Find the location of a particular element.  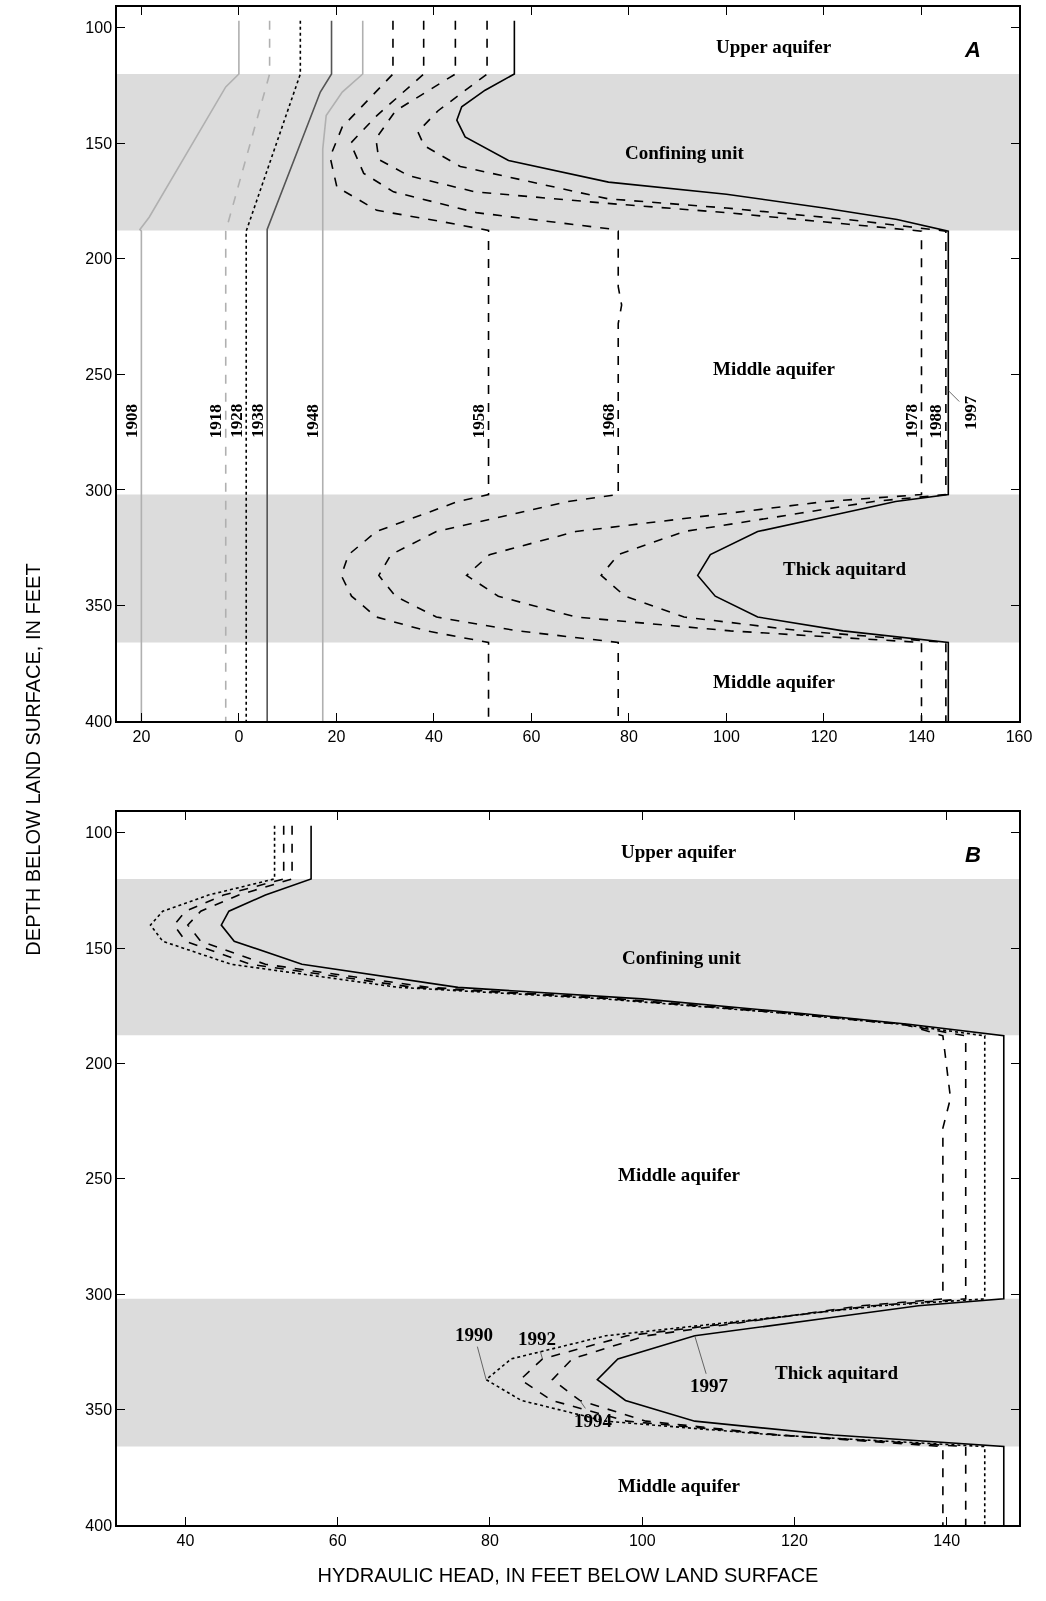

series-label: 1994 is located at coordinates (593, 1420).